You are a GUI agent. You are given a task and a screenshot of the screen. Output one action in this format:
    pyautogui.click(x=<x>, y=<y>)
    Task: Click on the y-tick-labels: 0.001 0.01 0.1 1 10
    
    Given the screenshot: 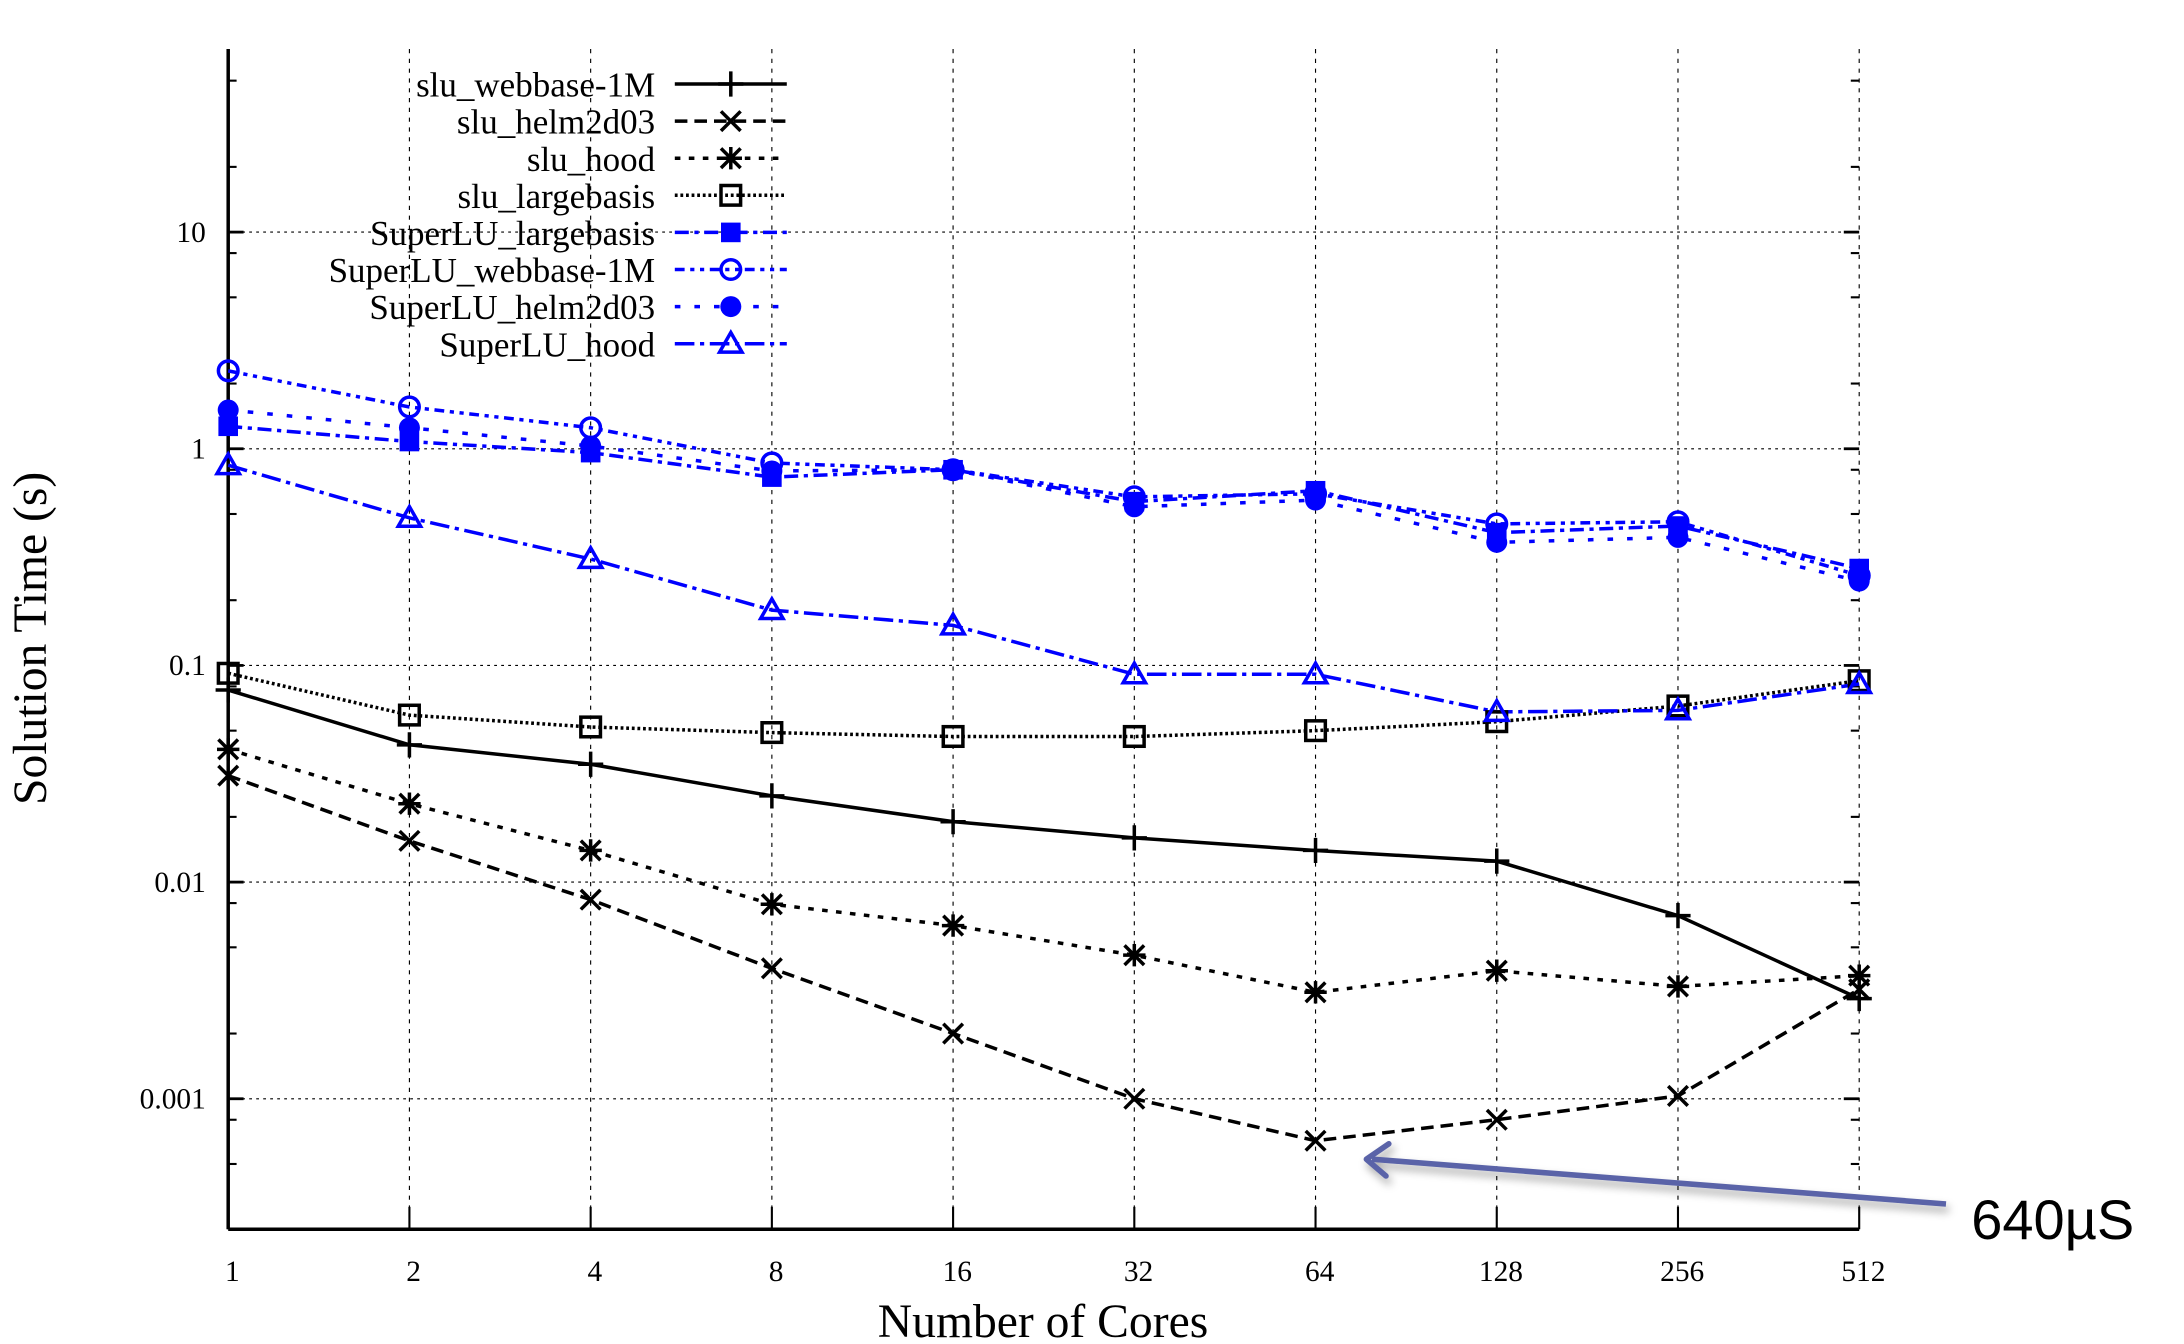 What is the action you would take?
    pyautogui.click(x=173, y=666)
    